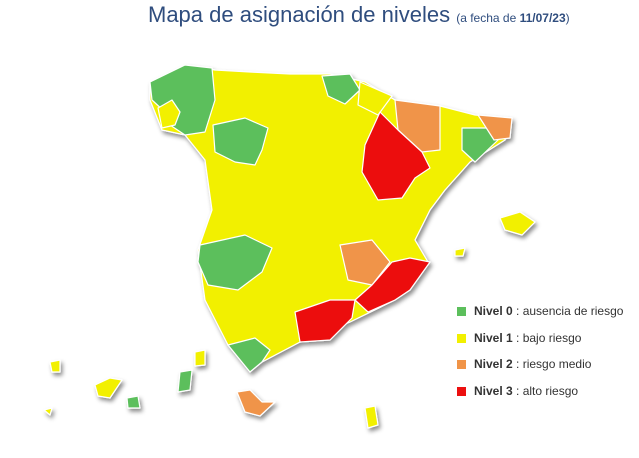 The image size is (639, 458). I want to click on legend-level: Nivel 0, so click(493, 311).